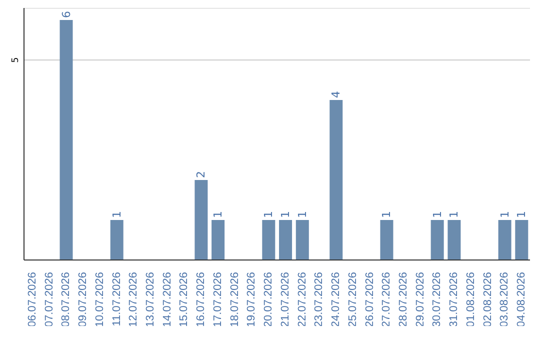 The image size is (540, 340). I want to click on x-tick-label: 16.07.2026, so click(201, 300).